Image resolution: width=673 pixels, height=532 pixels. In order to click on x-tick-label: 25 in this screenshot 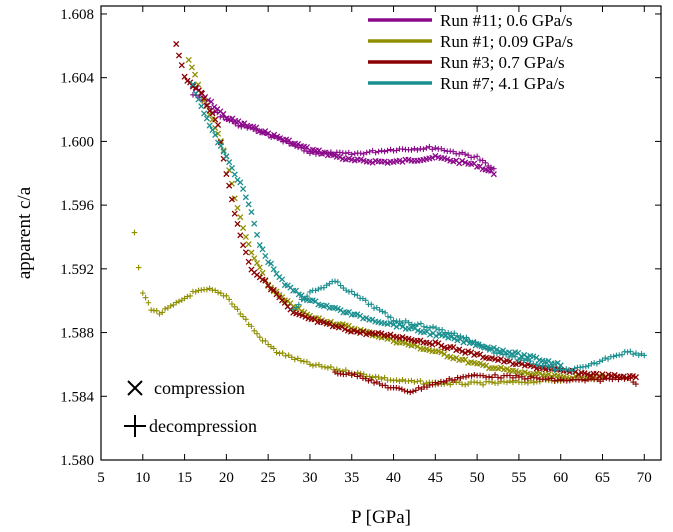, I will do `click(268, 478)`.